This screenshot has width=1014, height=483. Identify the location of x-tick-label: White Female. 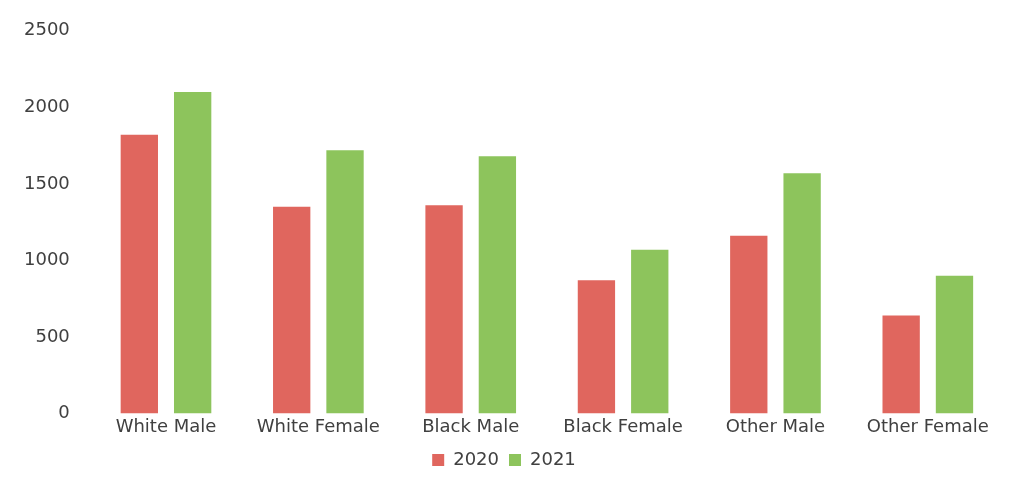
(318, 425).